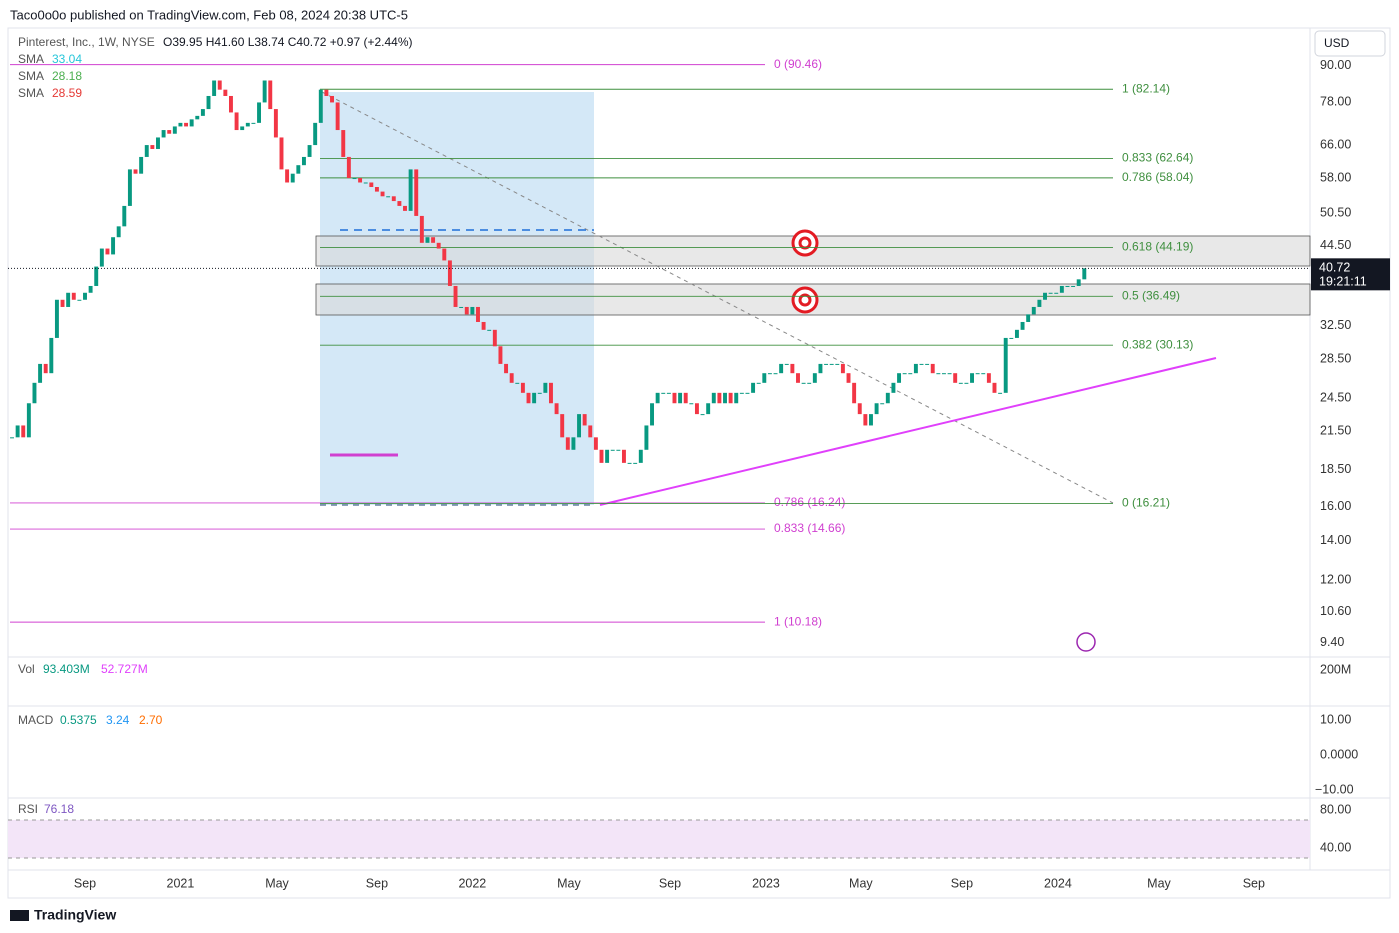 The height and width of the screenshot is (933, 1399). What do you see at coordinates (908, 431) in the screenshot?
I see `trendline` at bounding box center [908, 431].